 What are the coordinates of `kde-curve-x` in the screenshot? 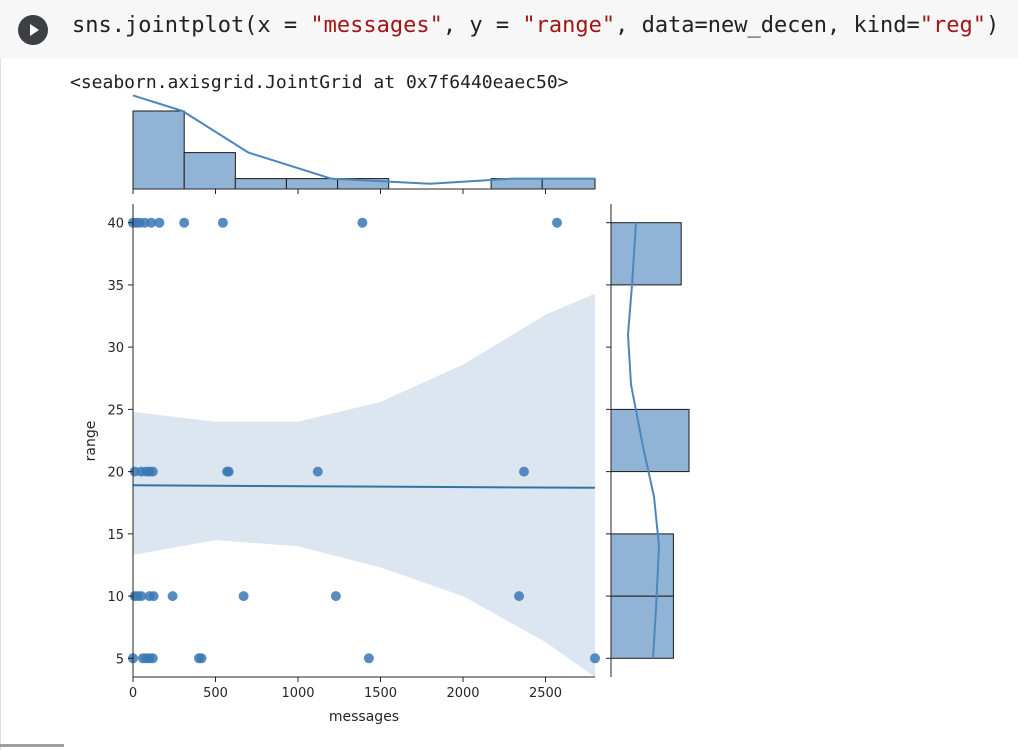 It's located at (363, 139).